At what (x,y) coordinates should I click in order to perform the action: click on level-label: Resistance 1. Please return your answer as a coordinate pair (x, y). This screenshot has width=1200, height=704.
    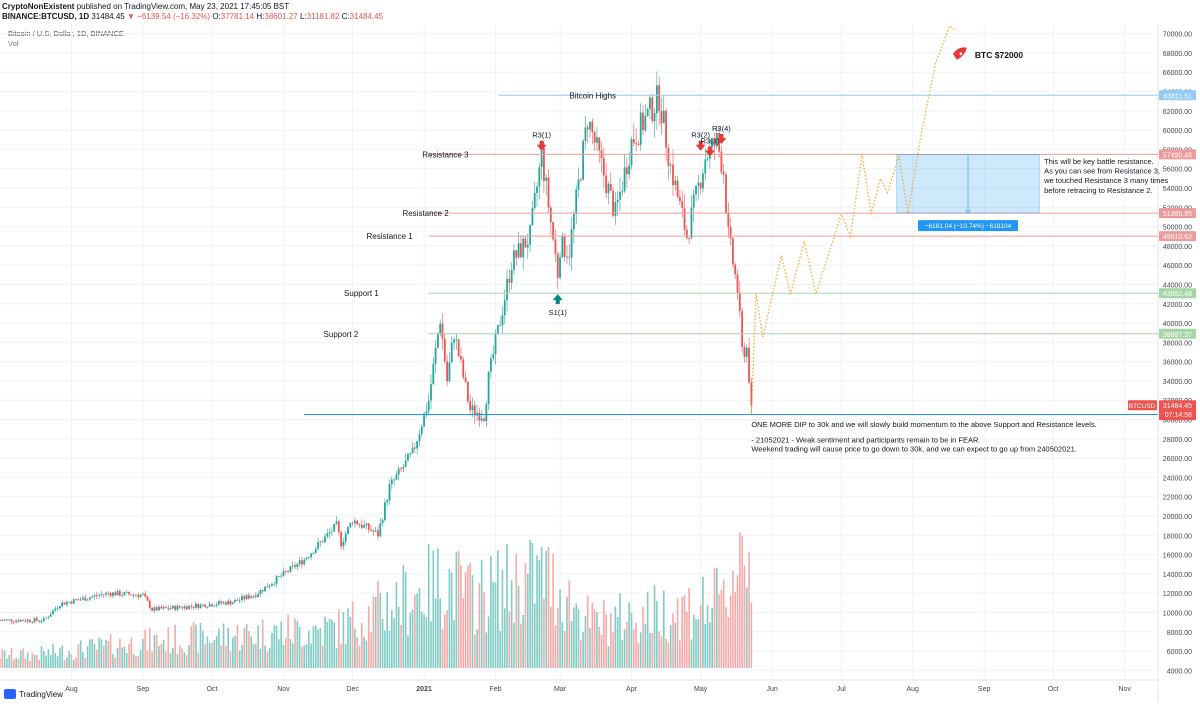
    Looking at the image, I should click on (389, 236).